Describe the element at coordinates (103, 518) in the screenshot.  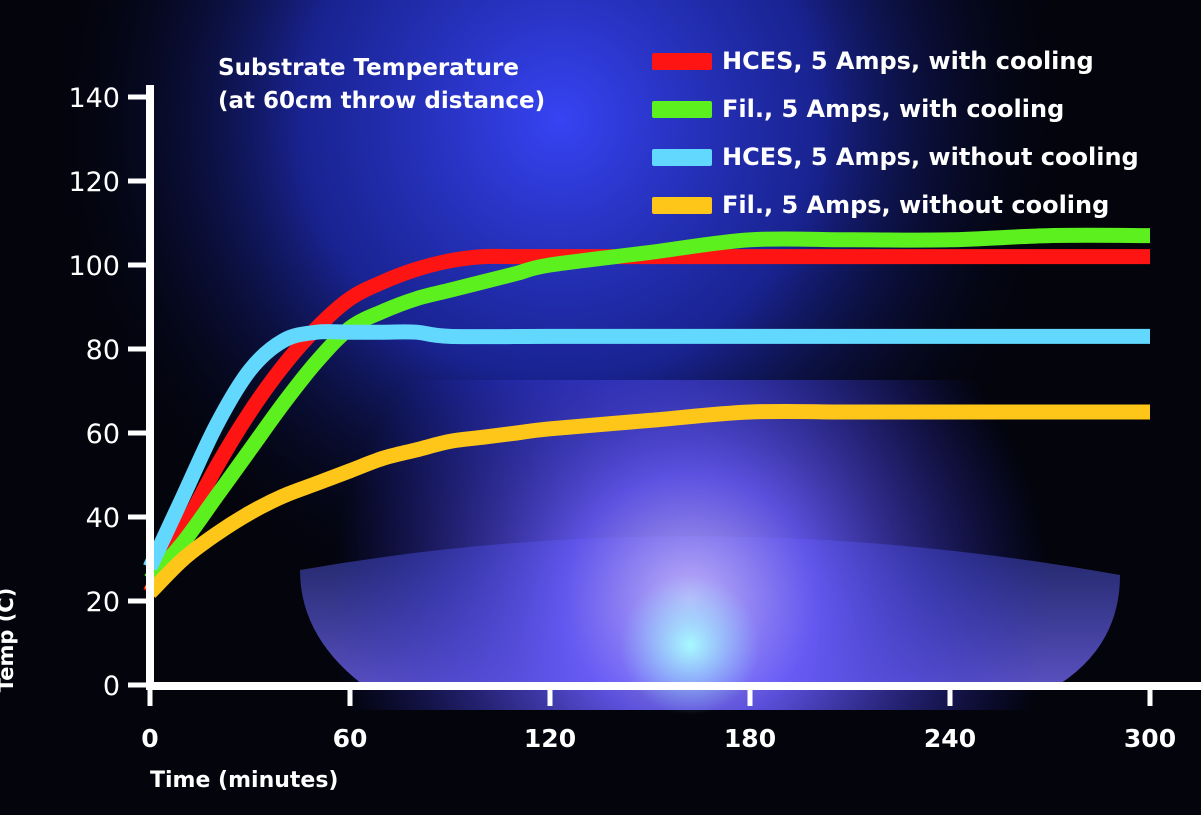
I see `y-tick-label: 40` at that location.